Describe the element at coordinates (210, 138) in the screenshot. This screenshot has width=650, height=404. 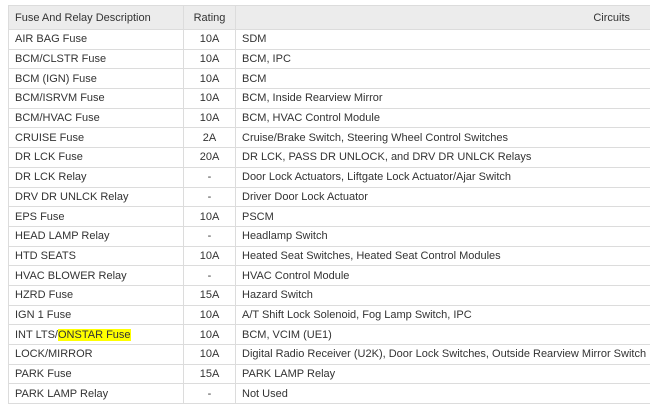
I see `table-cell: 2A` at that location.